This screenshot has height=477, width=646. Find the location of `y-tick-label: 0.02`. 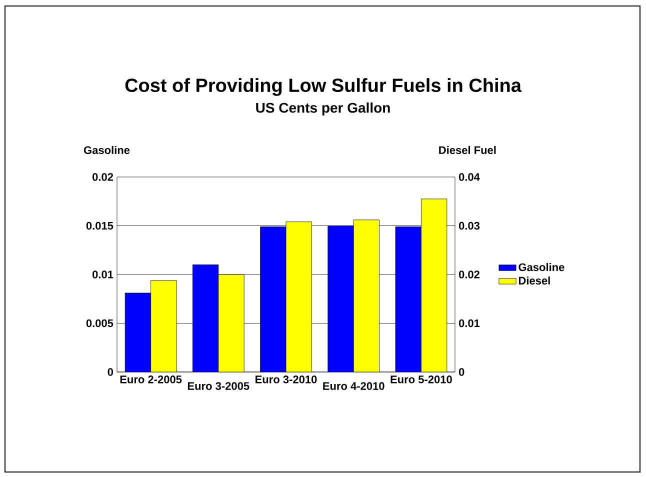

y-tick-label: 0.02 is located at coordinates (103, 177).